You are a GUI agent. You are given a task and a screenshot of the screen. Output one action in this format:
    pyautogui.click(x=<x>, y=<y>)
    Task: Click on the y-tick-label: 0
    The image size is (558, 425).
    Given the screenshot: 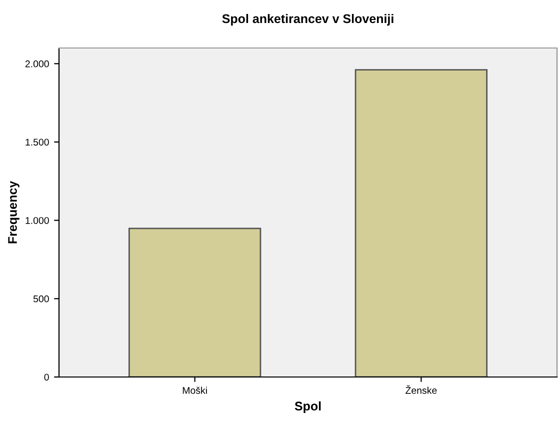 What is the action you would take?
    pyautogui.click(x=46, y=377)
    